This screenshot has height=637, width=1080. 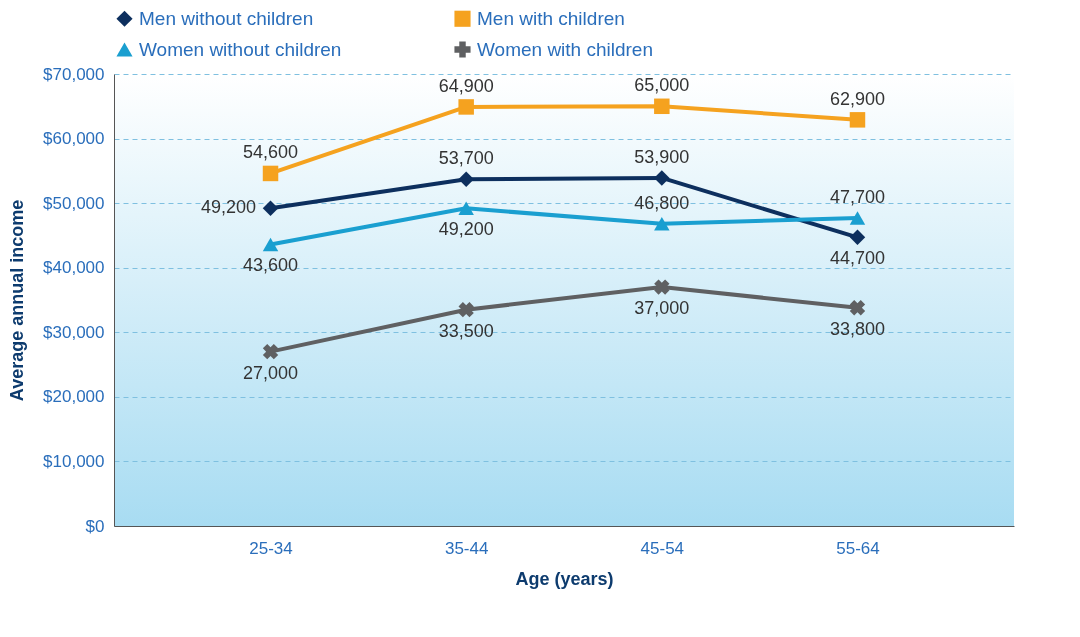 What do you see at coordinates (466, 158) in the screenshot?
I see `data-label: 53,700` at bounding box center [466, 158].